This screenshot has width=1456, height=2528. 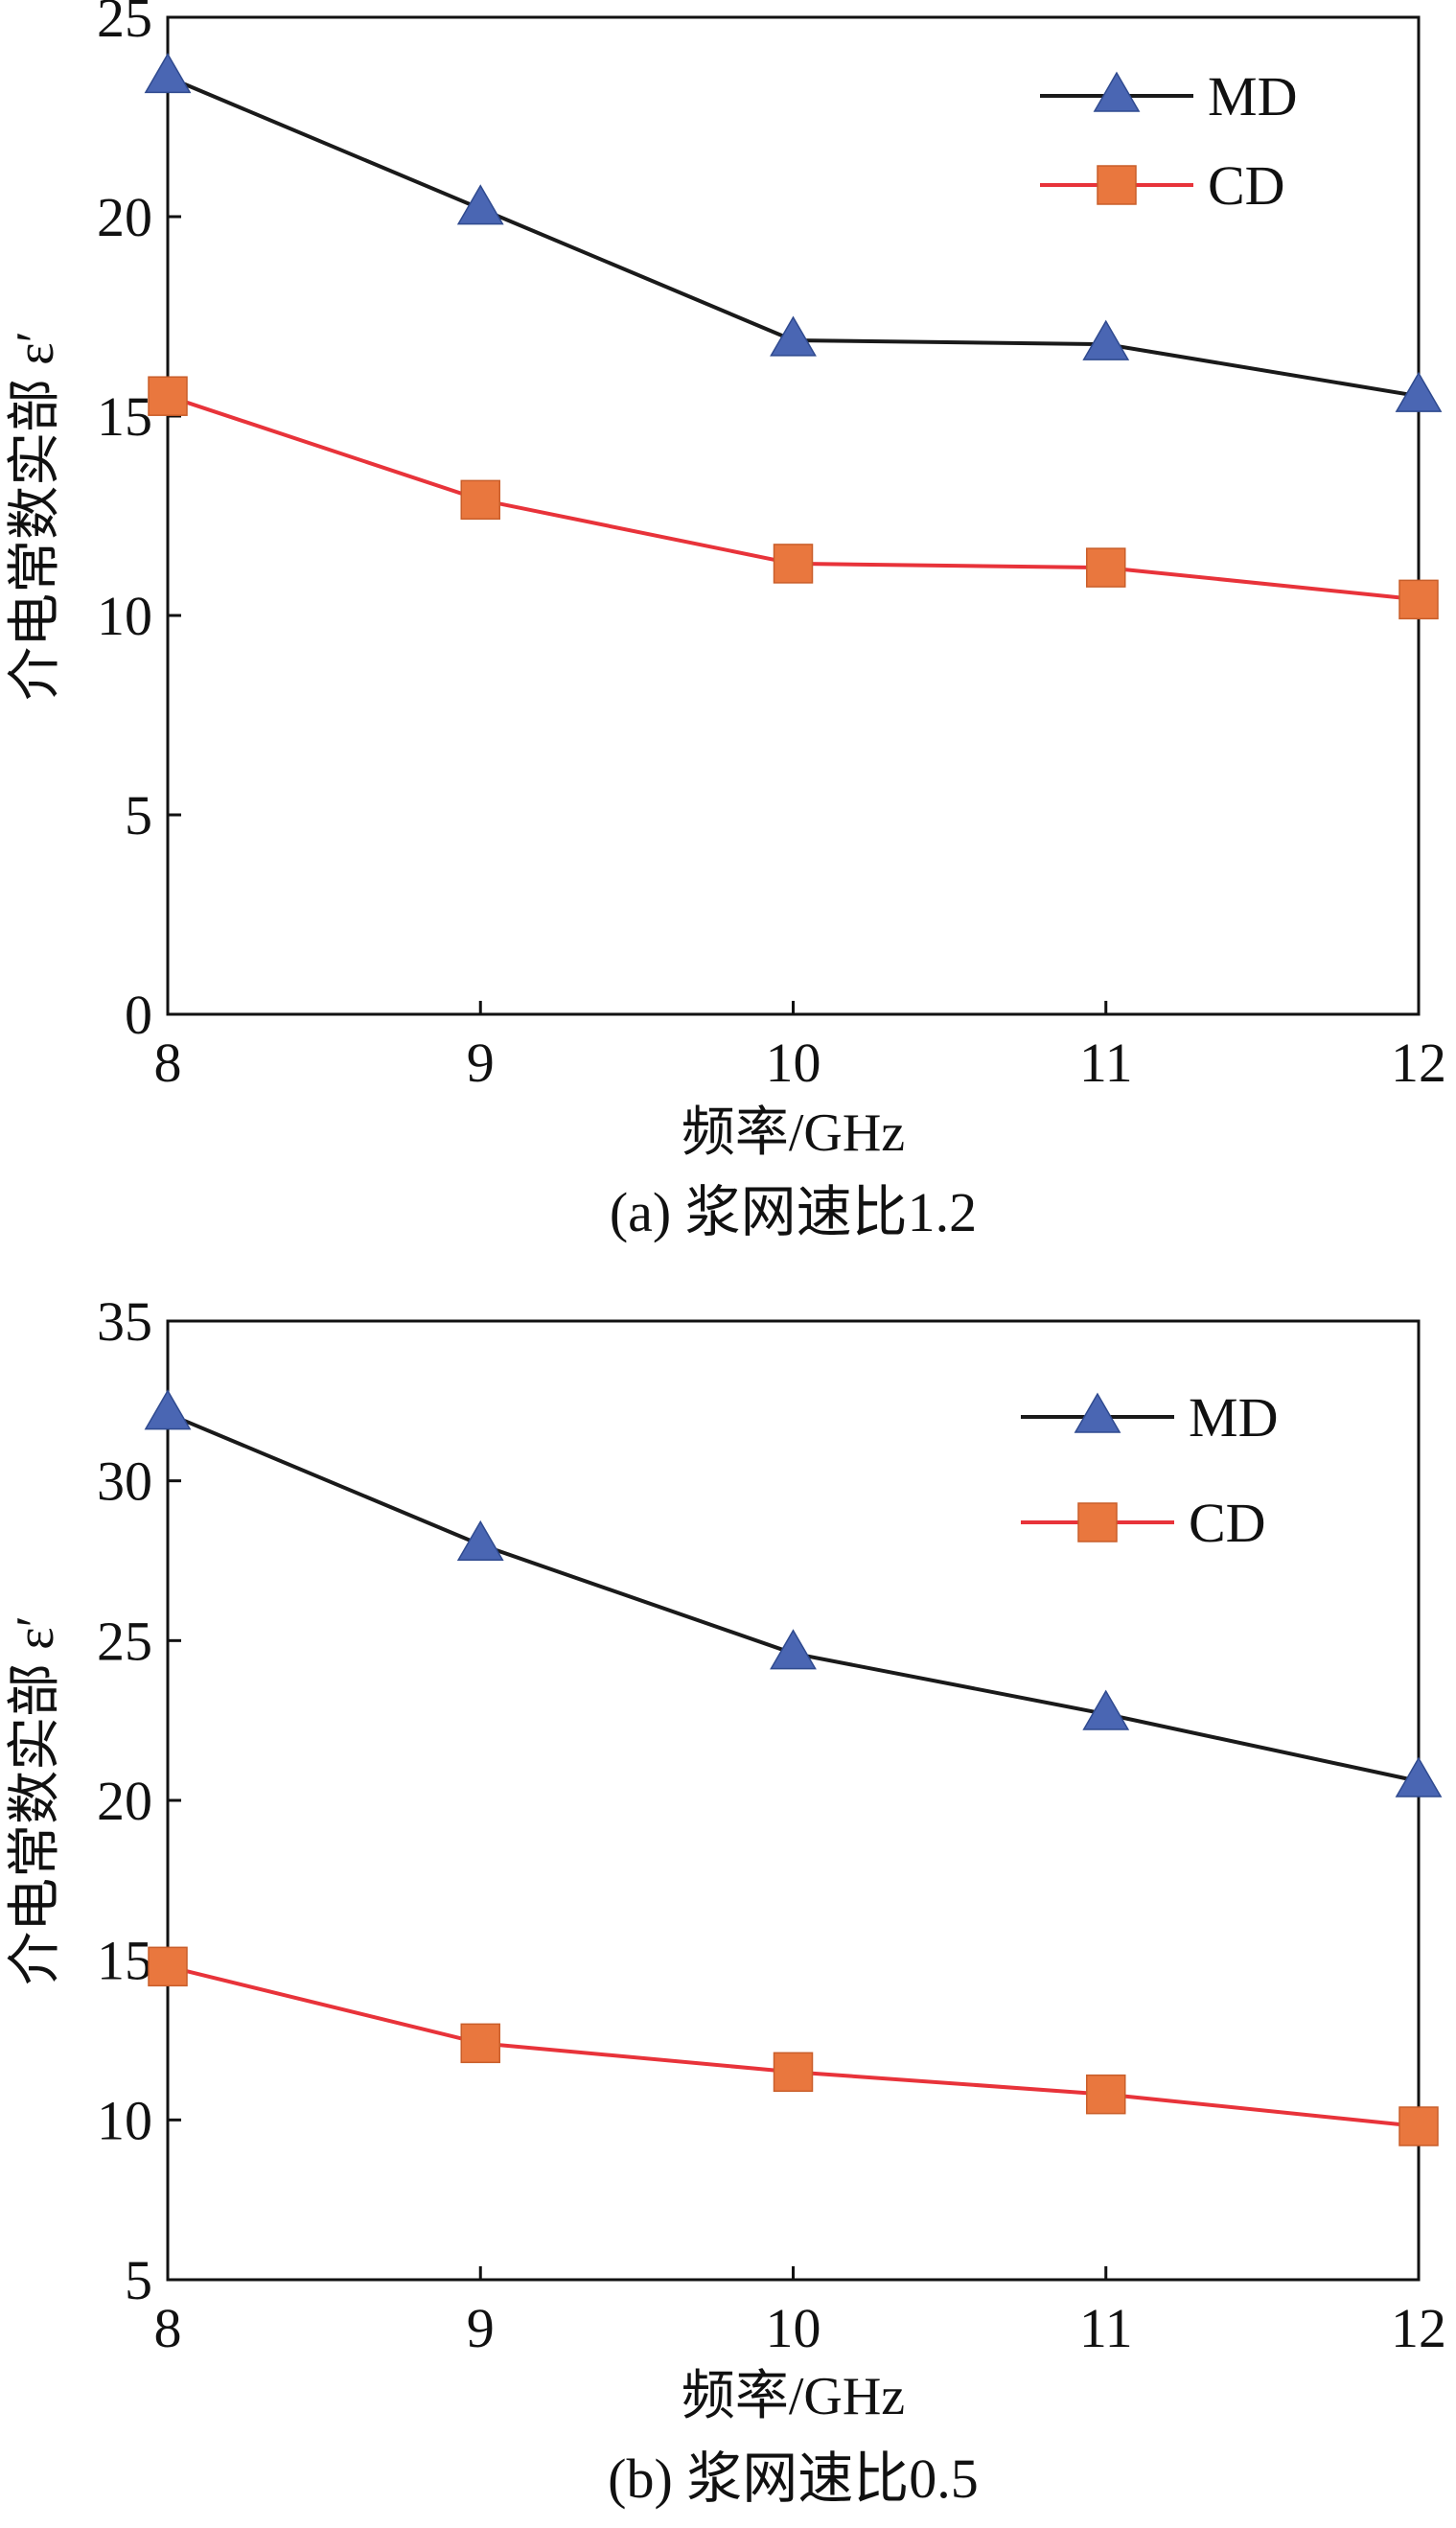 I want to click on series-line-md, so click(x=793, y=1597).